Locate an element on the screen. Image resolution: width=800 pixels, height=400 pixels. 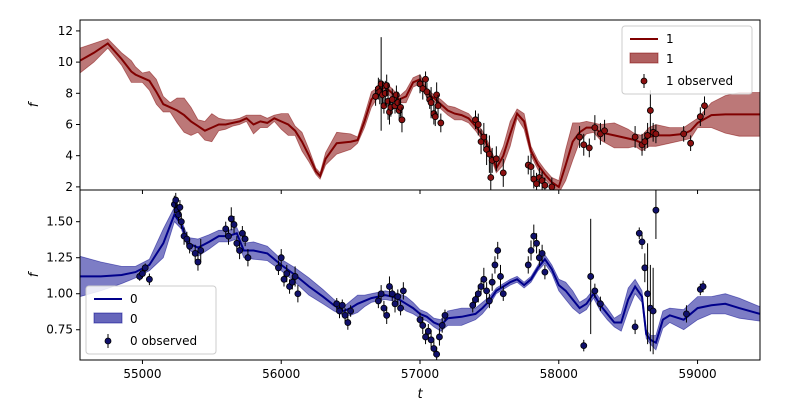
x-tick-label: 58000 is located at coordinates (559, 374).